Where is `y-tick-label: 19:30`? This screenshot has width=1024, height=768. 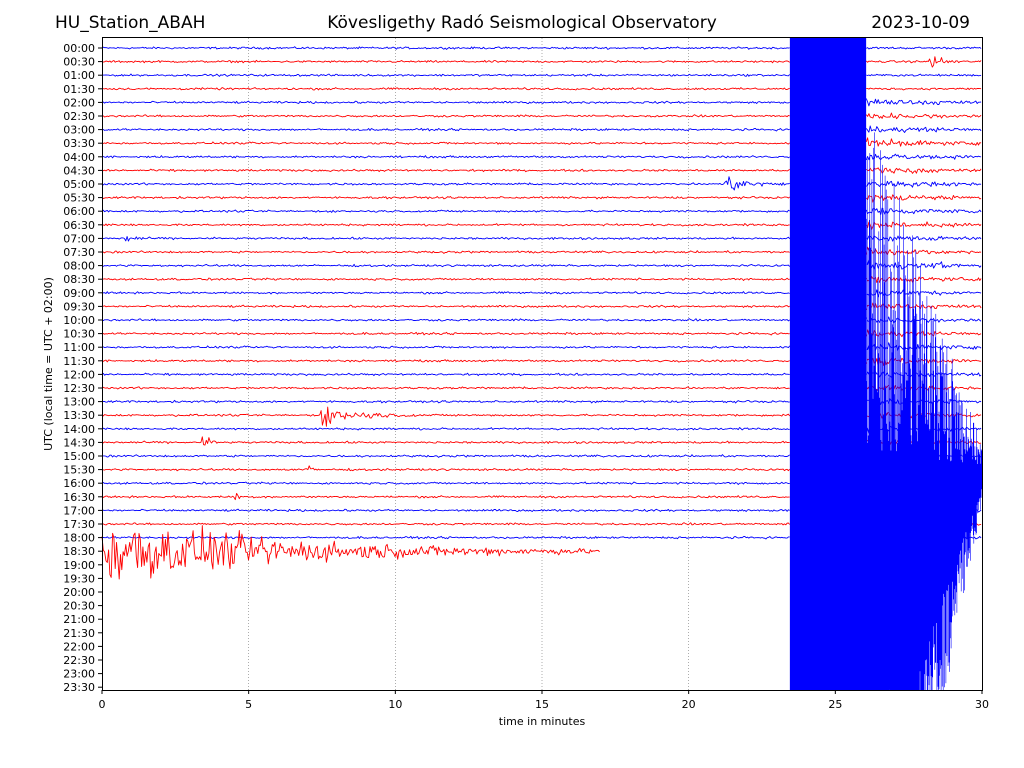
y-tick-label: 19:30 is located at coordinates (79, 578).